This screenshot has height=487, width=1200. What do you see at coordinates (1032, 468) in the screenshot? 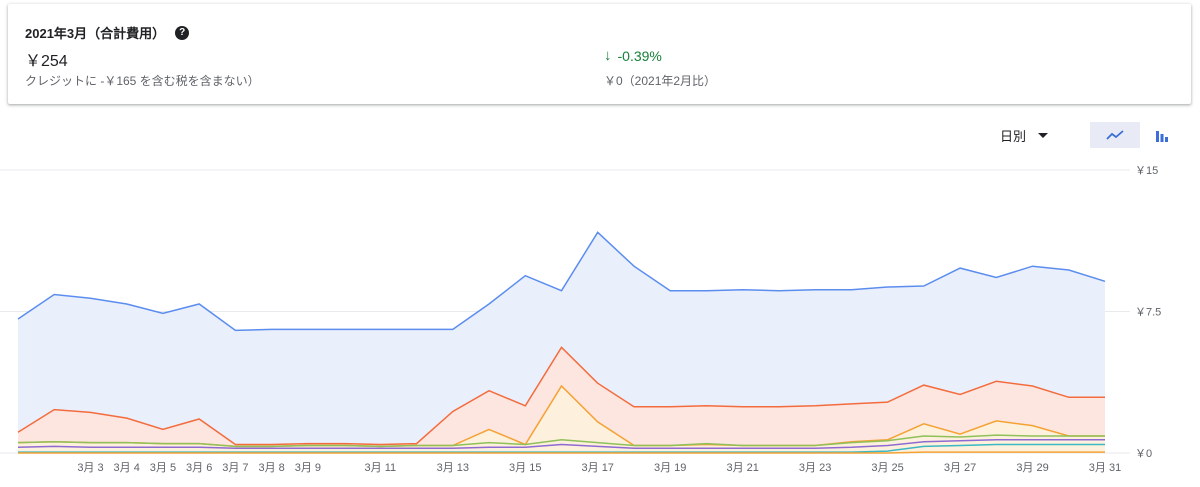
I see `x-tick-label: 3月 29` at bounding box center [1032, 468].